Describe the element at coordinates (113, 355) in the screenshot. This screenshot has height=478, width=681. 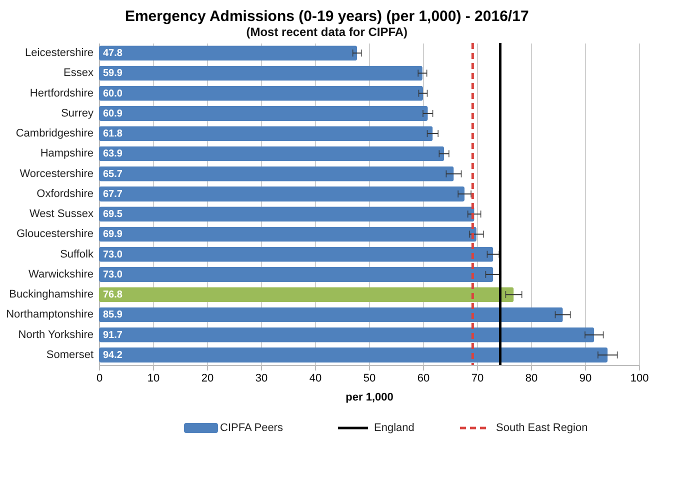
I see `data-label: 94.2` at that location.